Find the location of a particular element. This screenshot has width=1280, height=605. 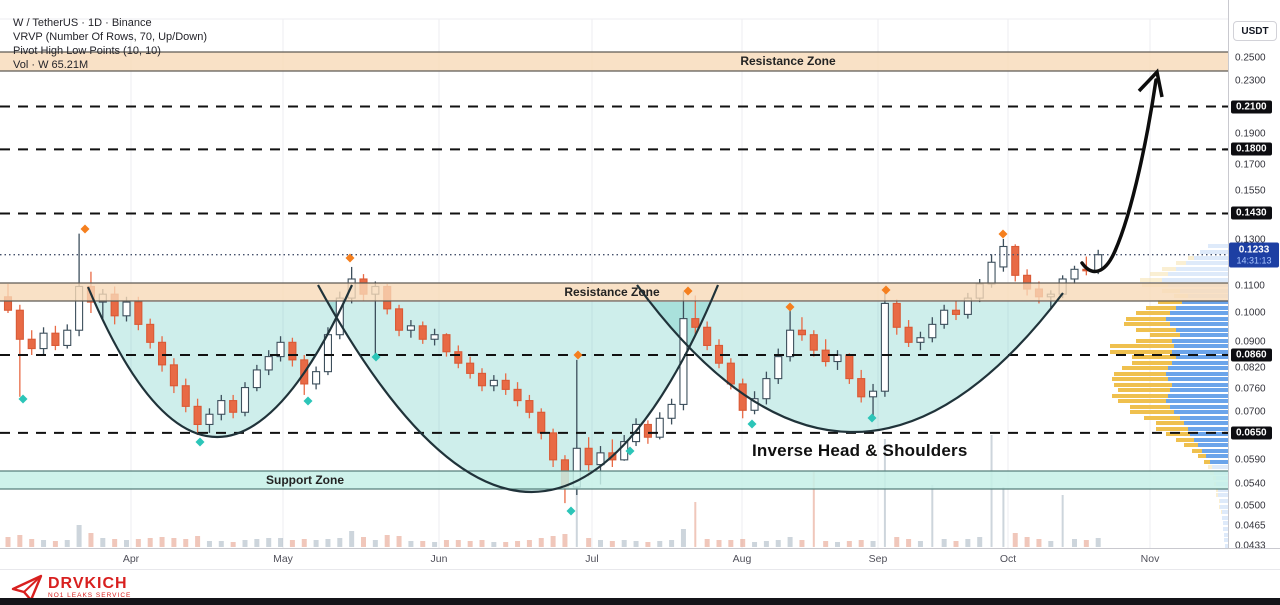

cup-arc-left-shoulder is located at coordinates (220, 361).